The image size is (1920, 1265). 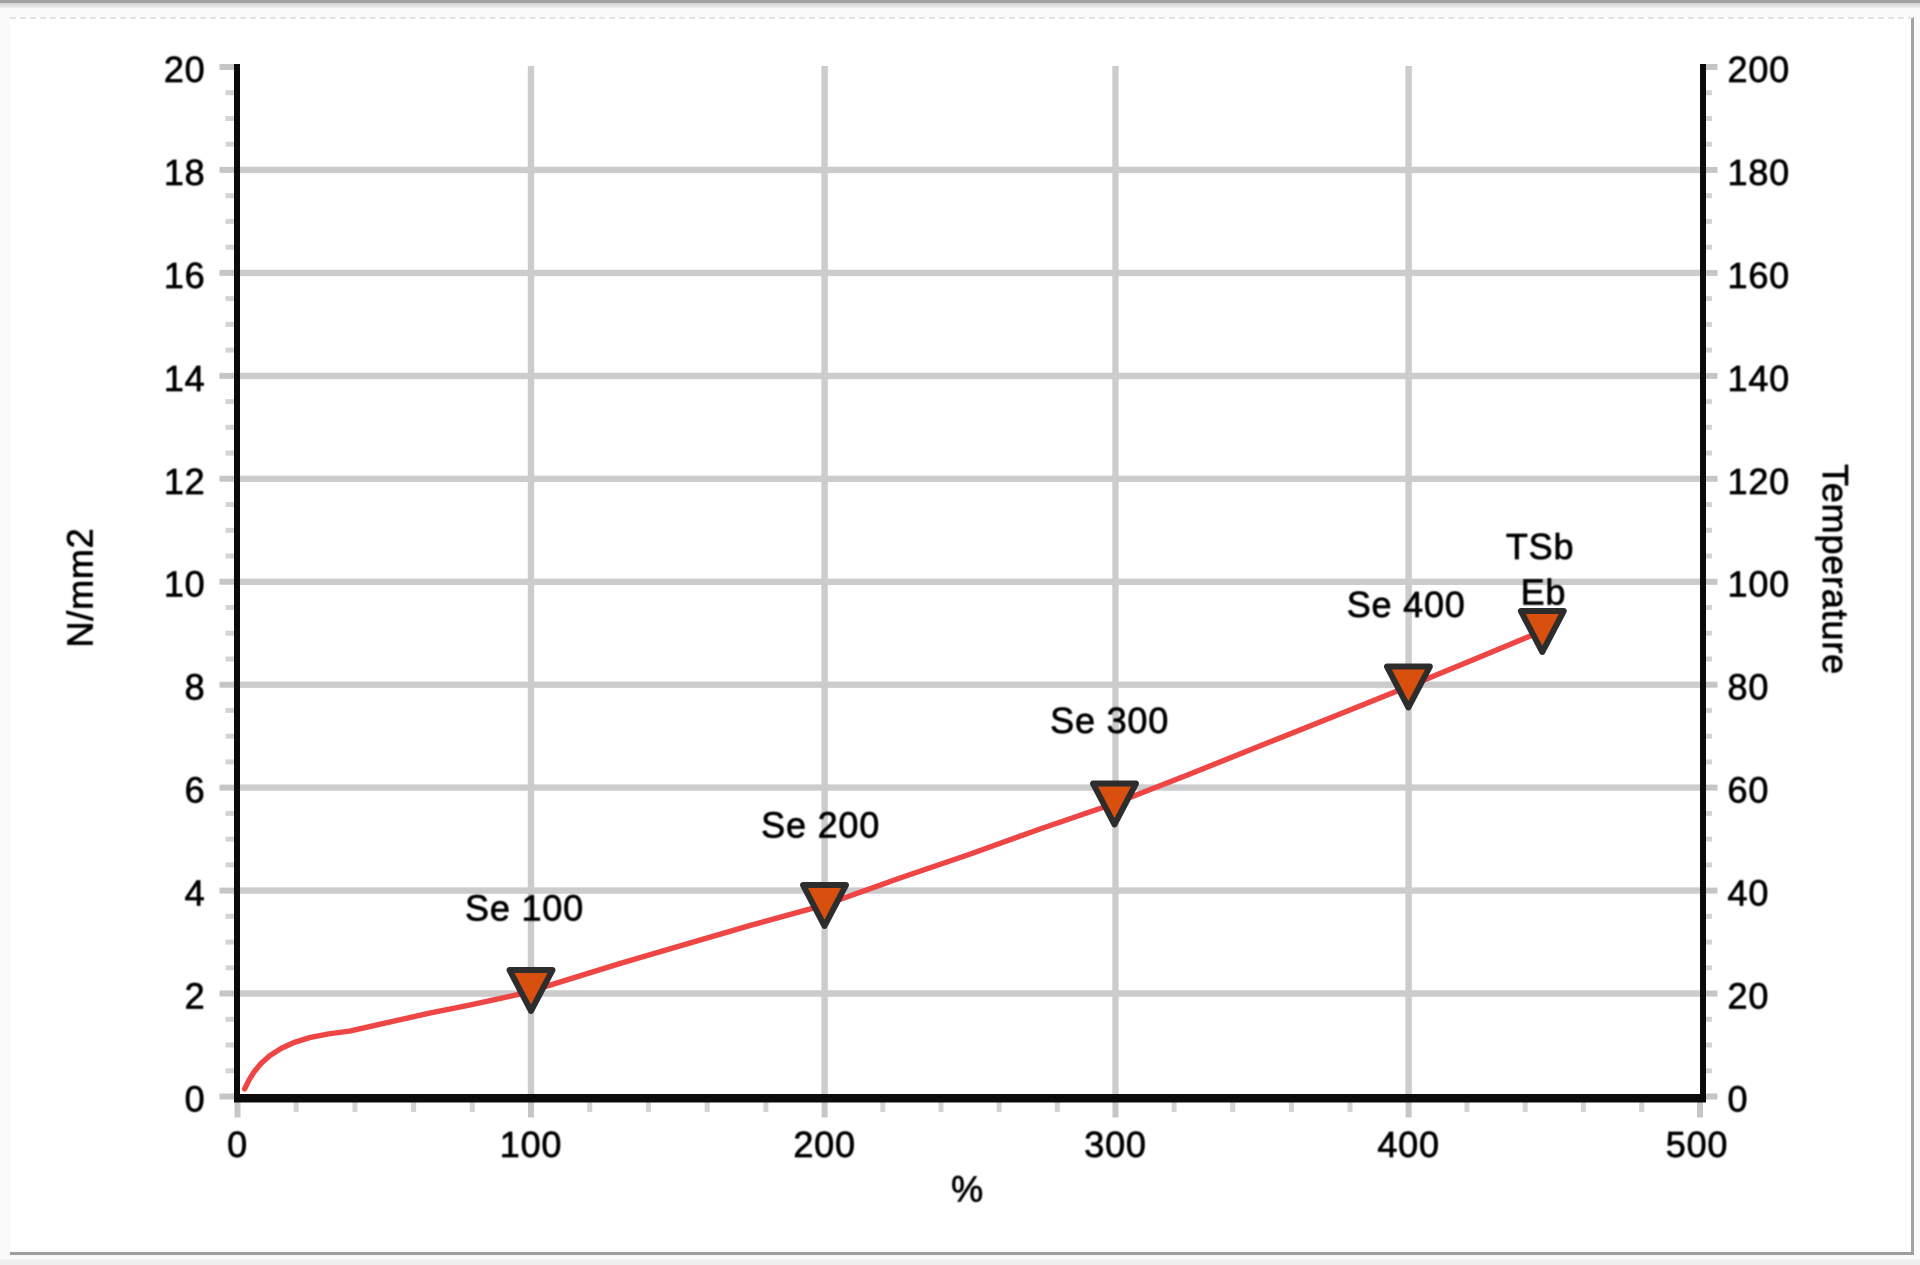 I want to click on svg-text: 40, so click(x=1749, y=893).